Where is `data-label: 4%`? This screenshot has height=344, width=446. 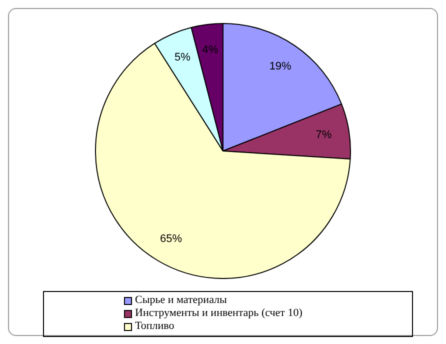 data-label: 4% is located at coordinates (210, 50).